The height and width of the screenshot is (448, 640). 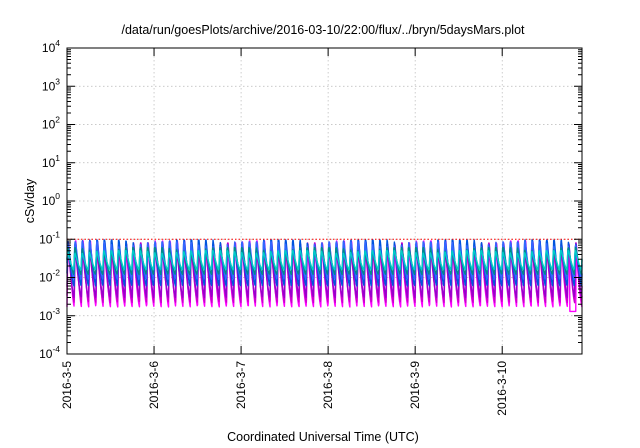 What do you see at coordinates (154, 385) in the screenshot?
I see `x-tick-label: 2016-3-6` at bounding box center [154, 385].